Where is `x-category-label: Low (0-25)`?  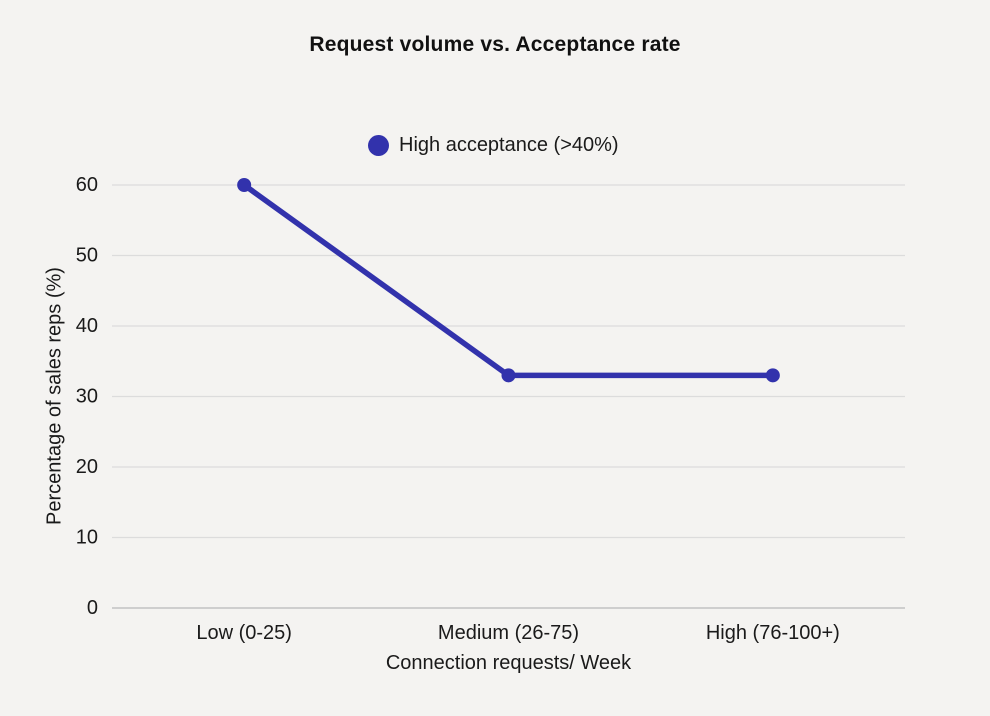 x-category-label: Low (0-25) is located at coordinates (244, 633).